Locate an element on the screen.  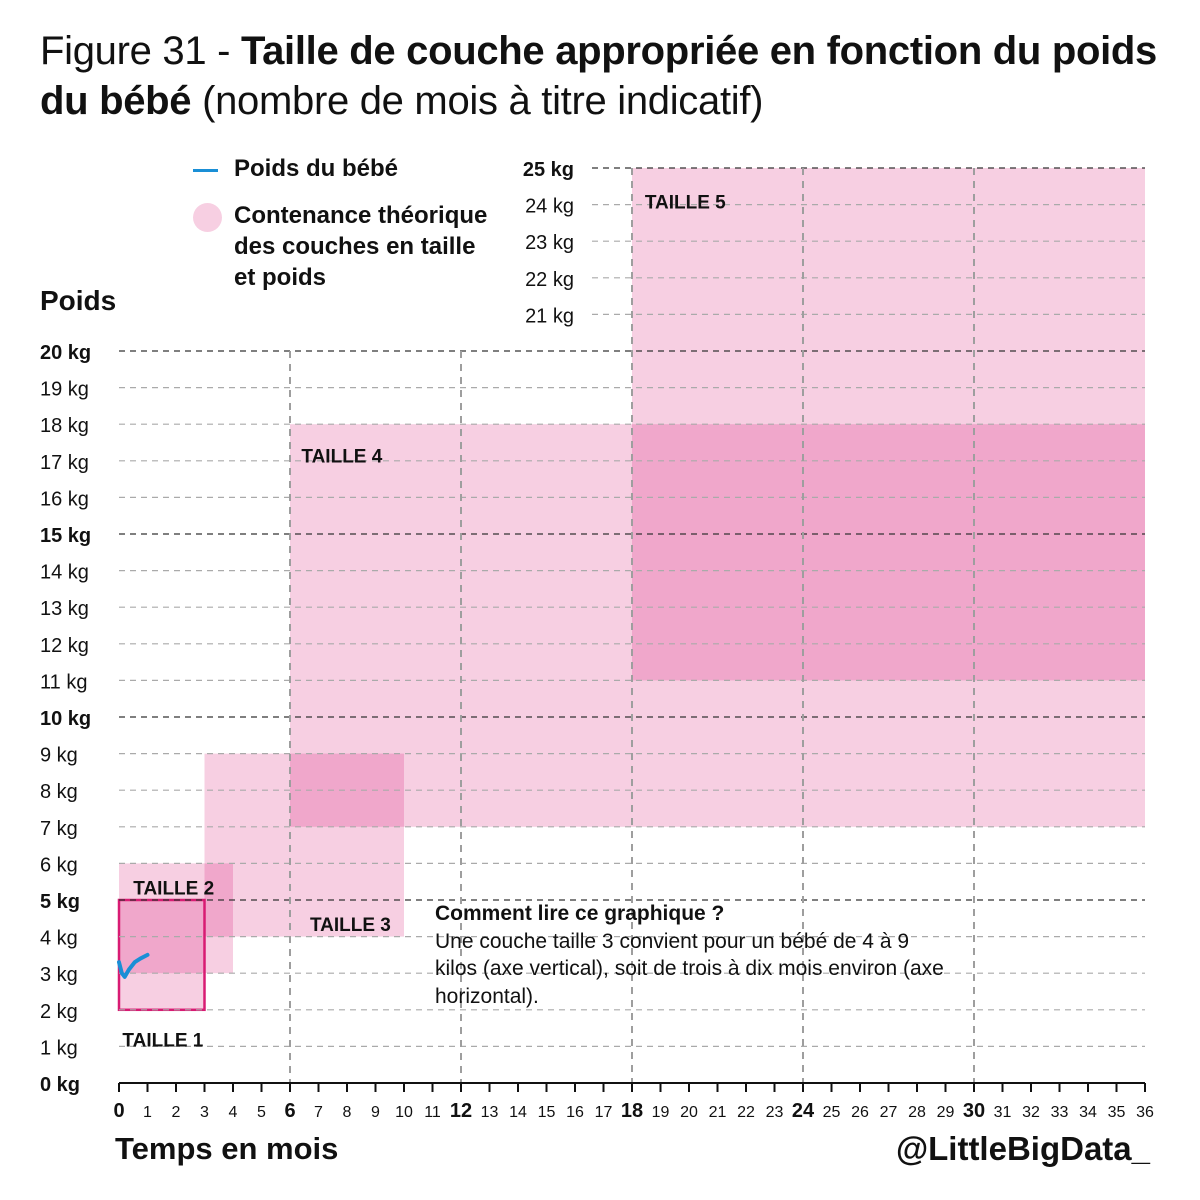
size-2-label: TAILLE 2 is located at coordinates (173, 889).